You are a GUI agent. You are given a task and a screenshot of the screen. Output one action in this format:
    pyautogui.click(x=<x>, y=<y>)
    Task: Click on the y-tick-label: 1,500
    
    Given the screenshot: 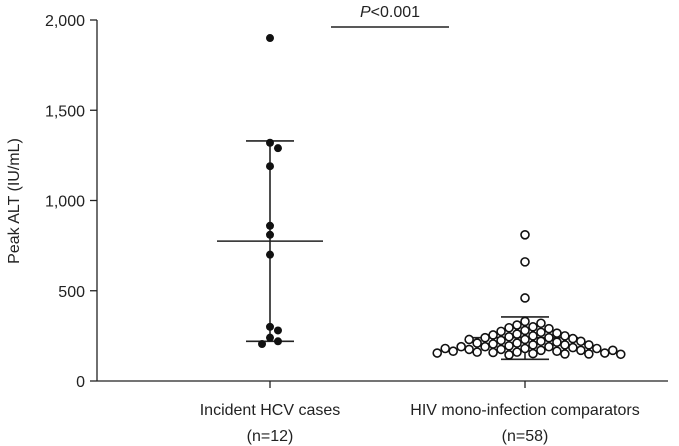 What is the action you would take?
    pyautogui.click(x=65, y=111)
    